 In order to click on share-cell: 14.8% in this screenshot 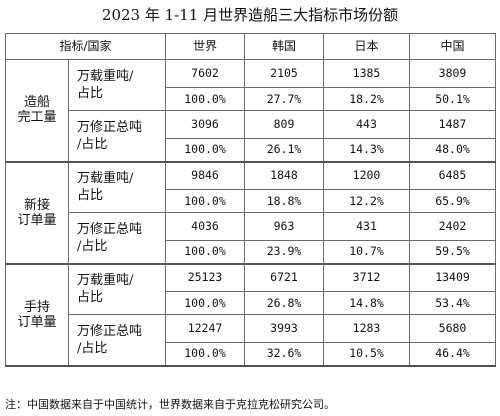, I will do `click(366, 303)`.